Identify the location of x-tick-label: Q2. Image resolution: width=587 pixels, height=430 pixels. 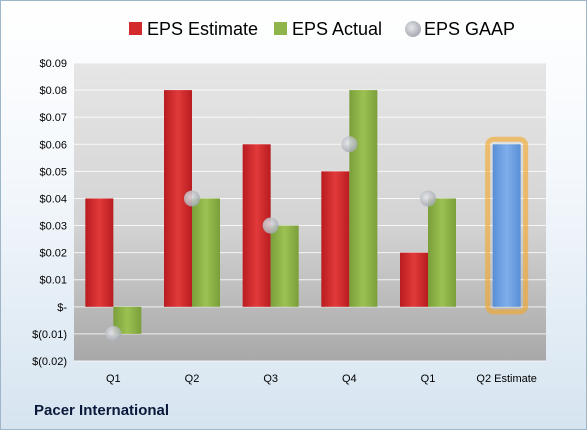
(192, 379).